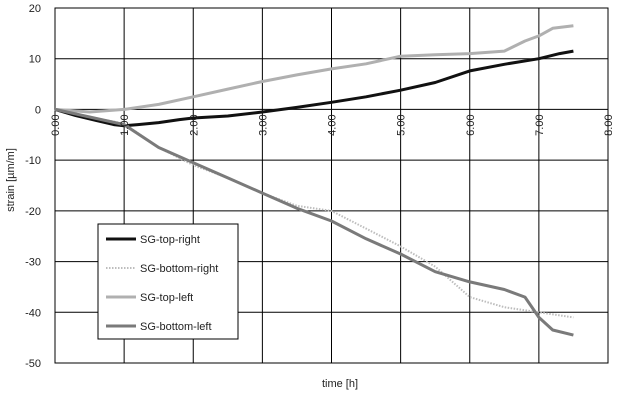  What do you see at coordinates (194, 124) in the screenshot?
I see `x-tick-label: 2.00` at bounding box center [194, 124].